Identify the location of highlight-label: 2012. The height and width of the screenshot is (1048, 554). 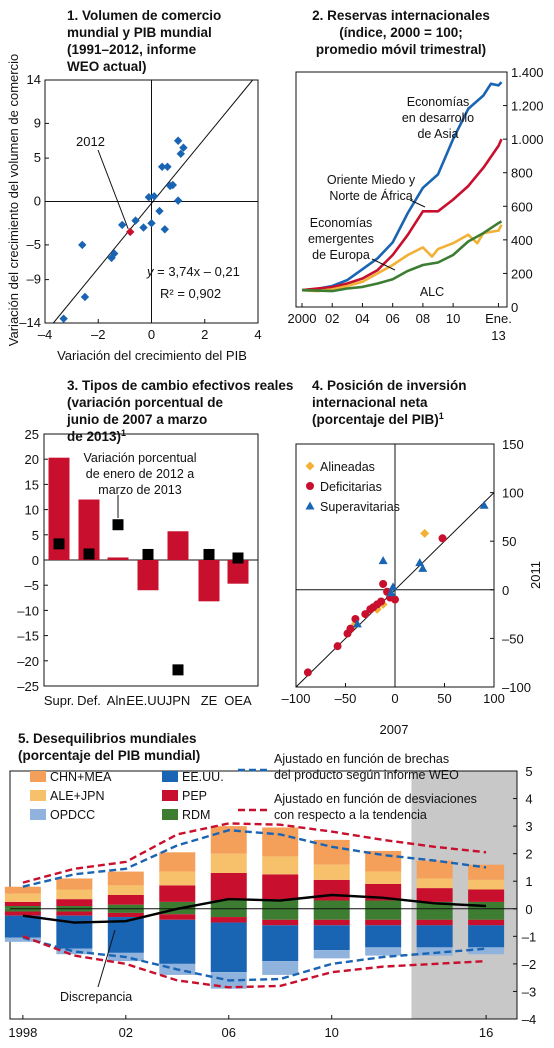
(90, 141).